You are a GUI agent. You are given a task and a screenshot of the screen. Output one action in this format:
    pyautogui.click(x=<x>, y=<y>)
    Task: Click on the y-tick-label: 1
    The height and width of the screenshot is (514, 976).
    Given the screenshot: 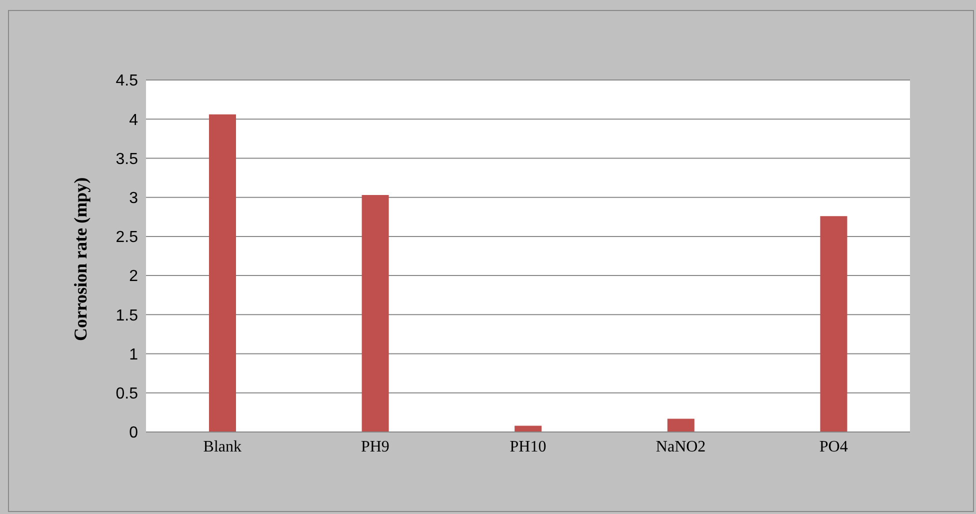 What is the action you would take?
    pyautogui.click(x=133, y=355)
    